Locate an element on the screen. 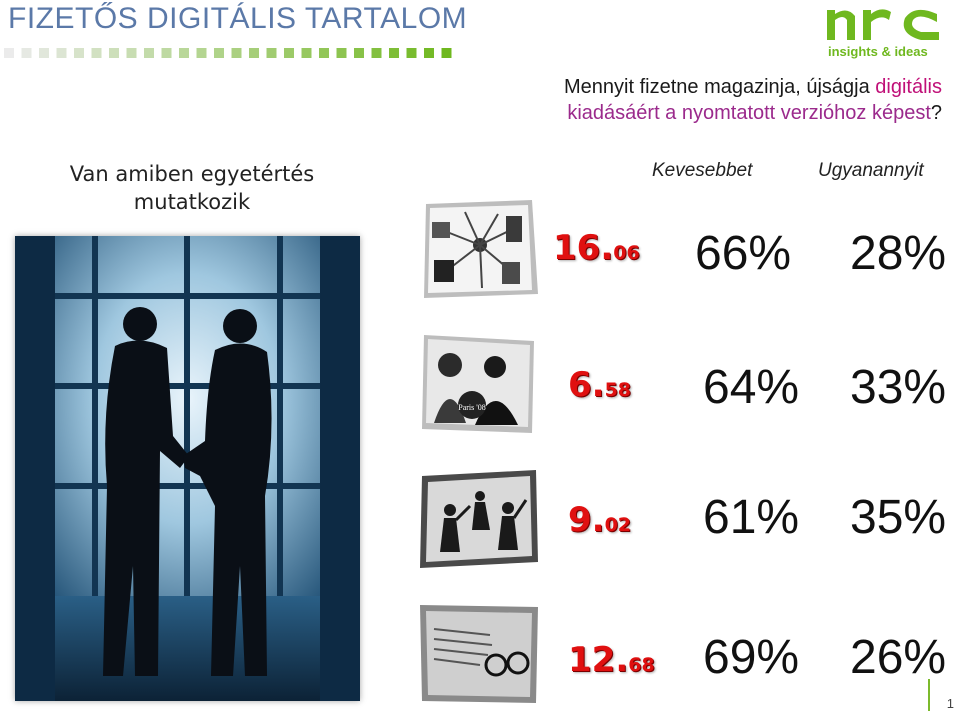 Image resolution: width=960 pixels, height=715 pixels. subheading: Van amiben egyetértés mutatkozik is located at coordinates (192, 188).